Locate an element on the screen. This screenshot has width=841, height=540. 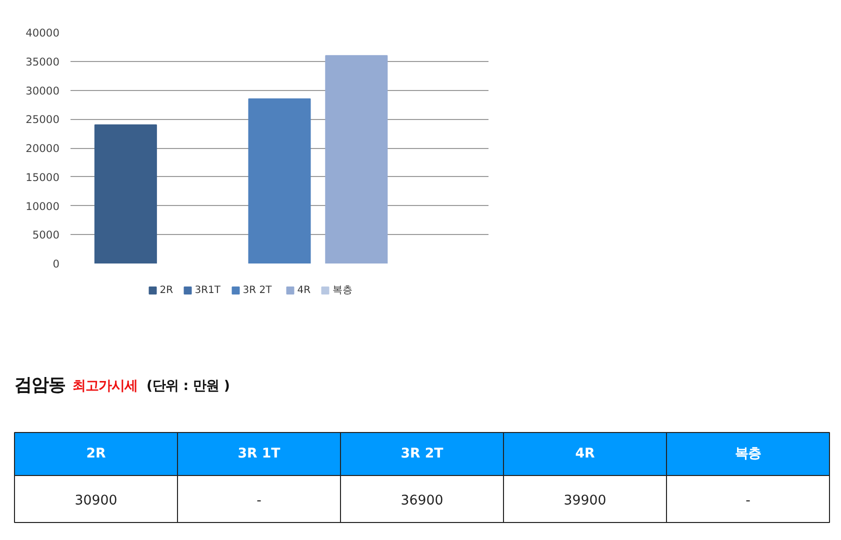
legend-label: 2R is located at coordinates (167, 290).